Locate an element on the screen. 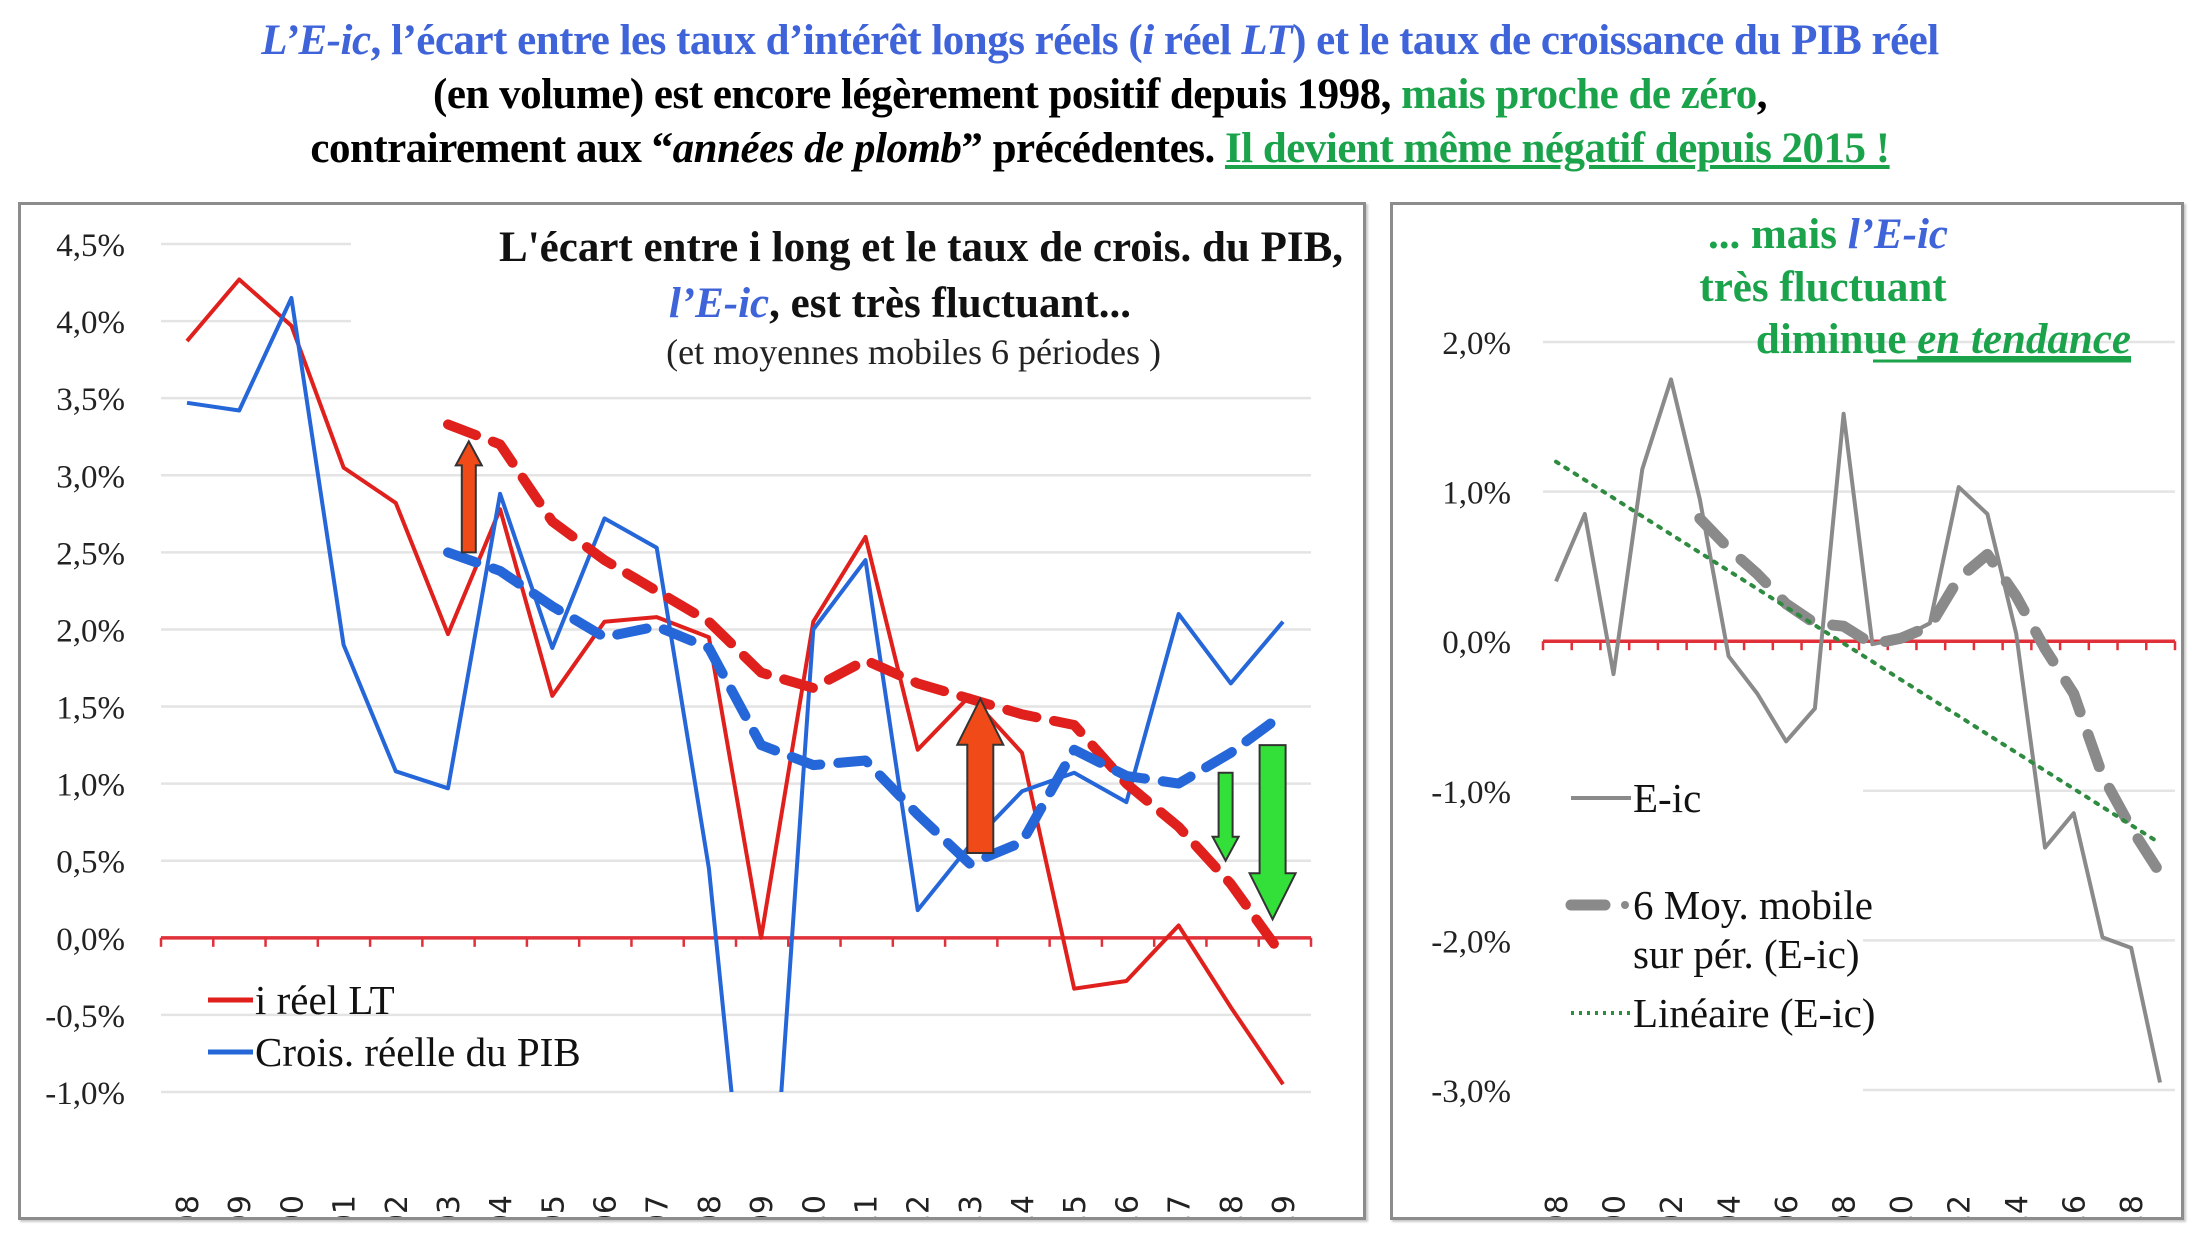 The width and height of the screenshot is (2200, 1236). legend-label-ma-line-2: sur pér. (E-ic) is located at coordinates (1746, 954).